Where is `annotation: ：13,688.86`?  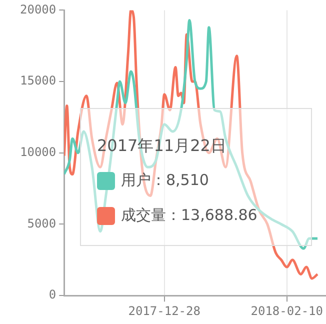 annotation: ：13,688.86 is located at coordinates (212, 215).